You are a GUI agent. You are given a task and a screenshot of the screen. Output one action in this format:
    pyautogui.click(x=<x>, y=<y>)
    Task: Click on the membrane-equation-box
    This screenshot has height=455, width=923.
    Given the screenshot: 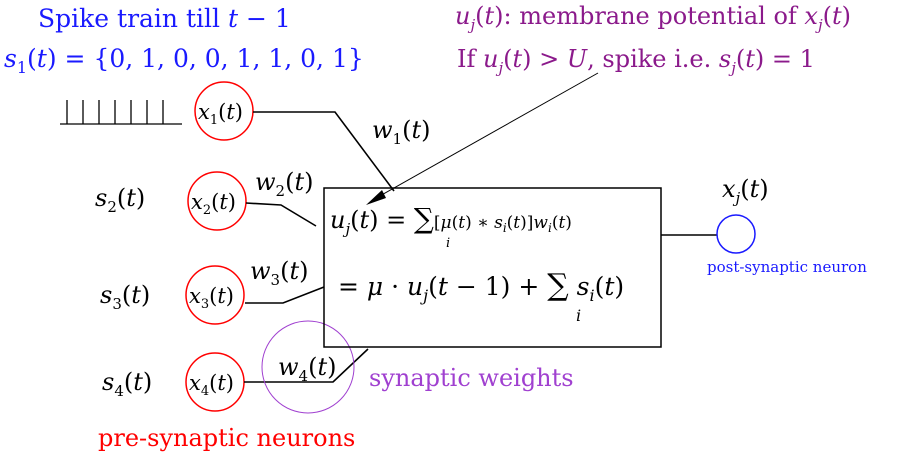 What is the action you would take?
    pyautogui.click(x=492, y=267)
    